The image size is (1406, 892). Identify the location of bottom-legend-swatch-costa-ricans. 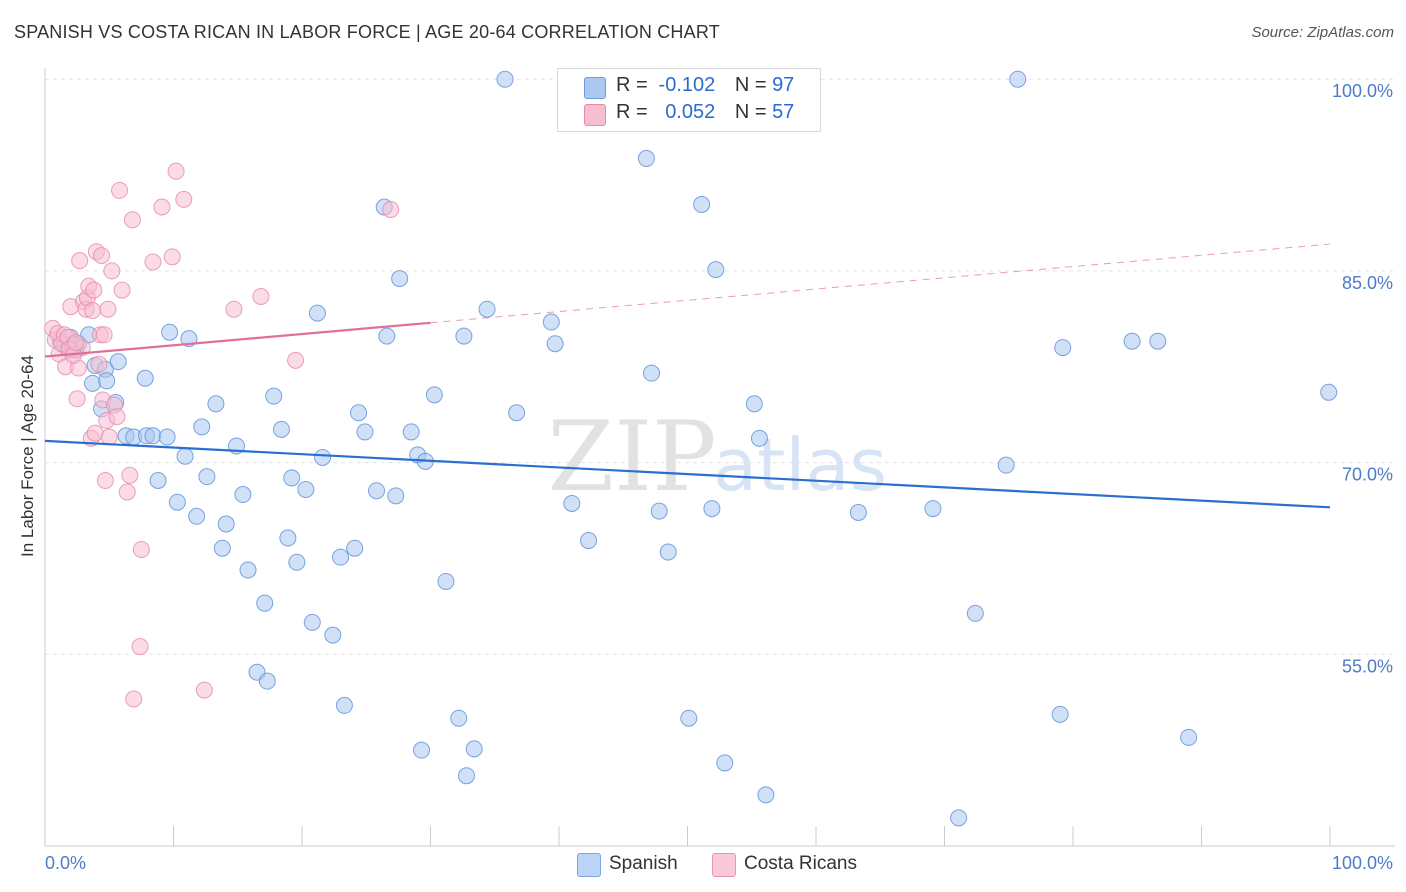
(724, 865).